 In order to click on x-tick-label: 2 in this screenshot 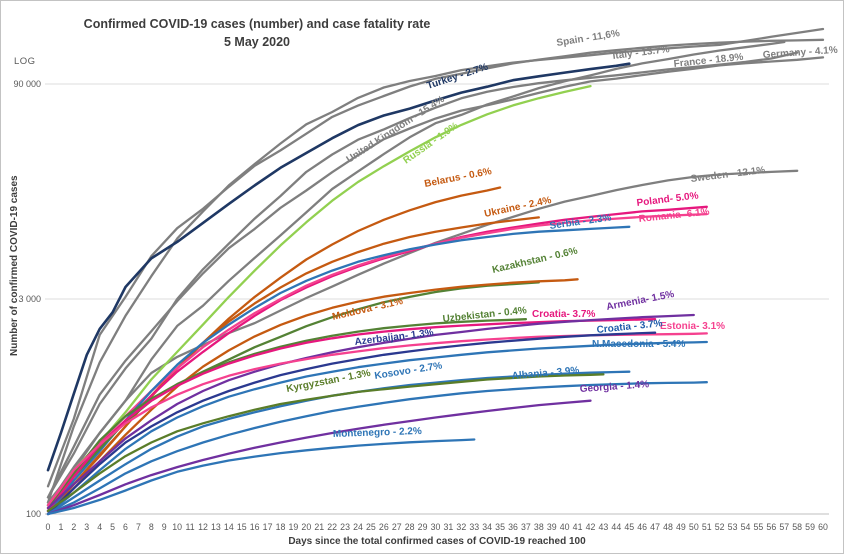, I will do `click(73, 527)`.